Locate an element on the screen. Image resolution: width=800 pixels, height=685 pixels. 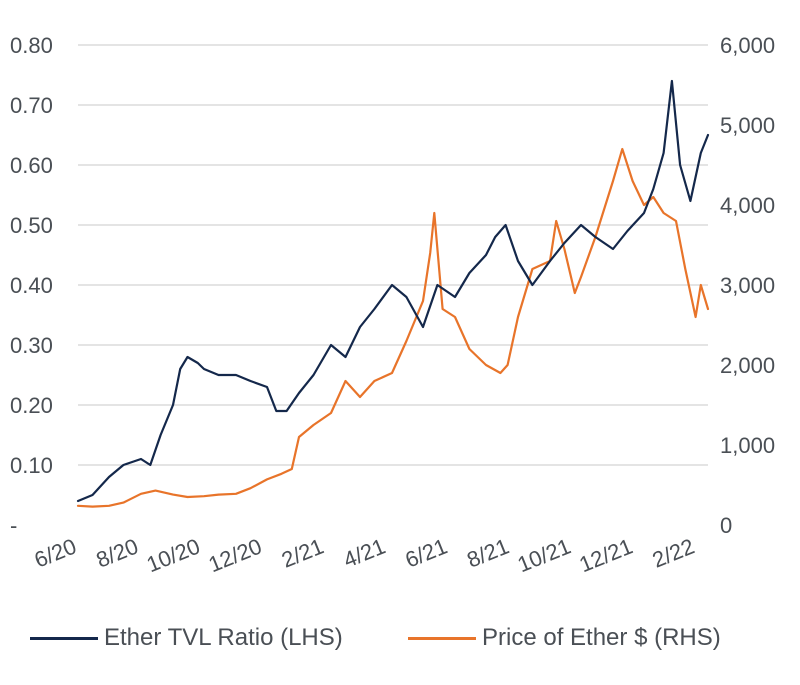
x-tick-label: 6/21 is located at coordinates (426, 552).